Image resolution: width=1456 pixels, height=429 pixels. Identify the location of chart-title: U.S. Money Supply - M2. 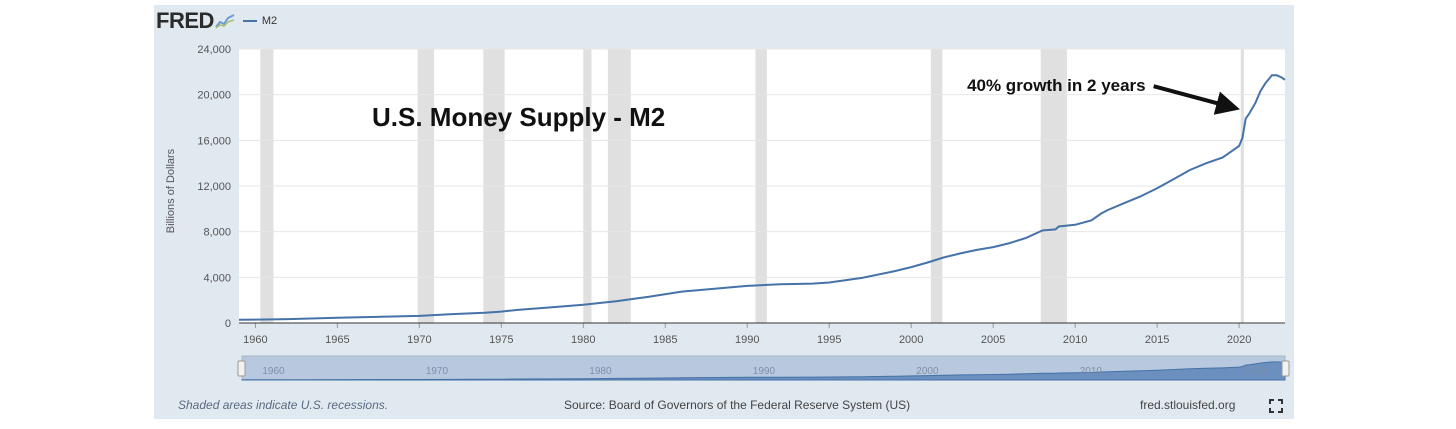
(518, 117).